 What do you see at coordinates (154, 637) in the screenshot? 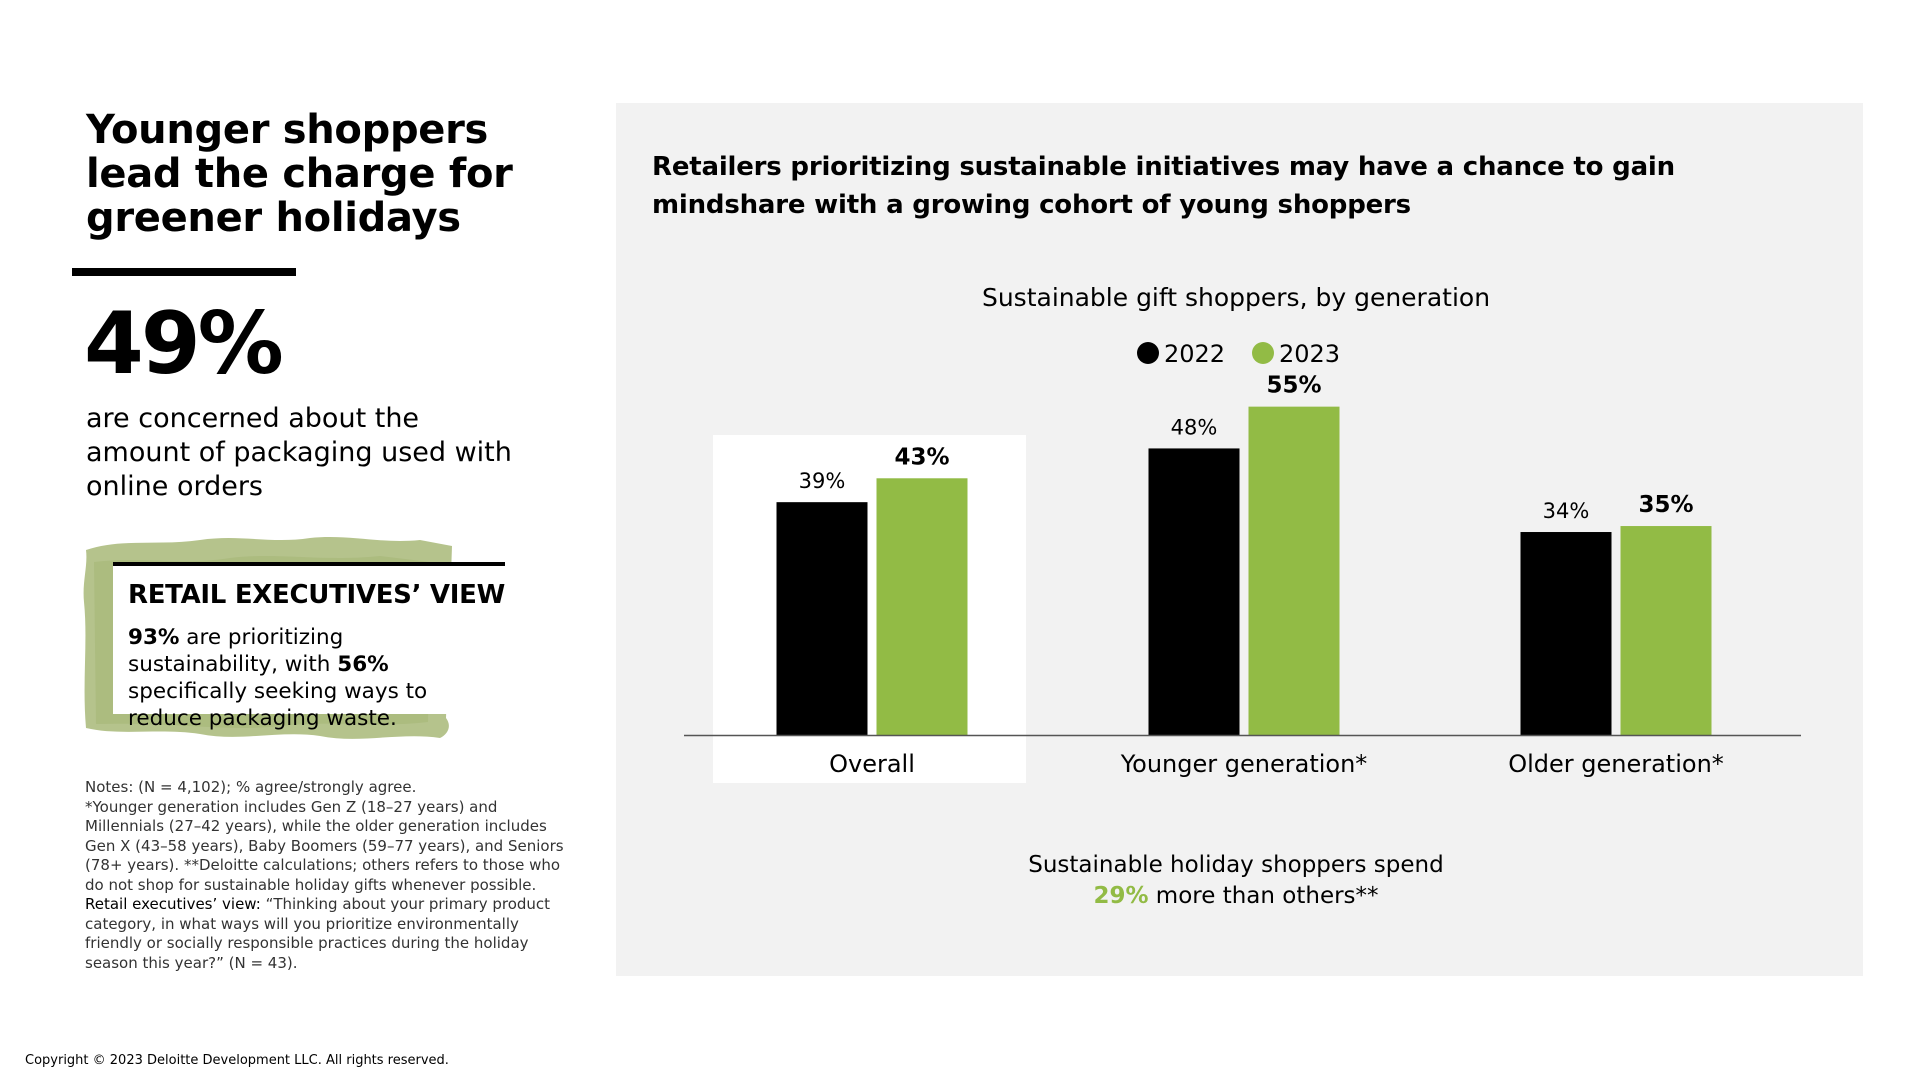
I see `exec-stat-93: 93%` at bounding box center [154, 637].